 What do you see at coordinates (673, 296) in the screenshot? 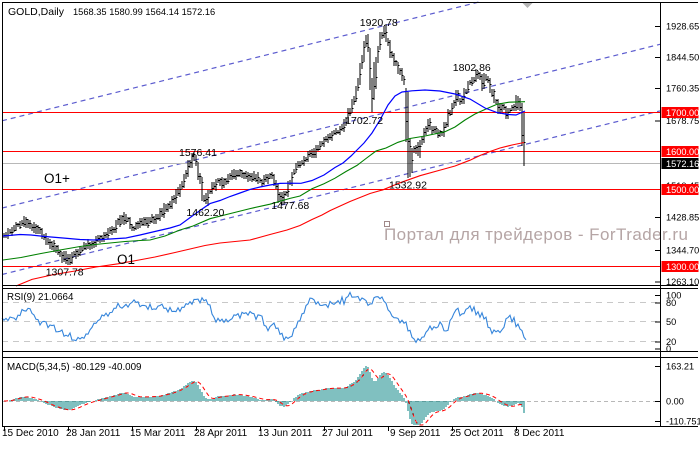
I see `svg-text: 100` at bounding box center [673, 296].